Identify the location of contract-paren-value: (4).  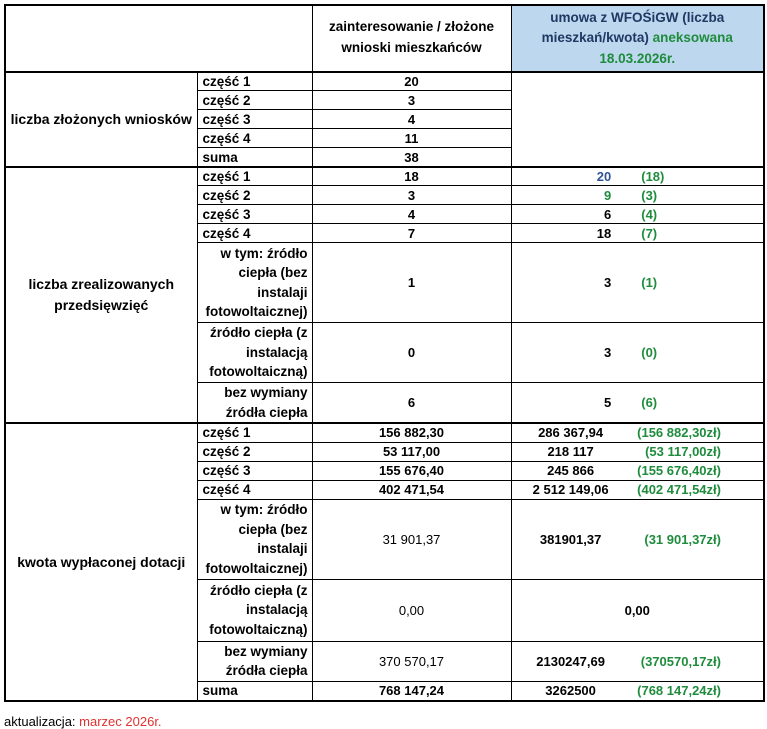
(649, 214).